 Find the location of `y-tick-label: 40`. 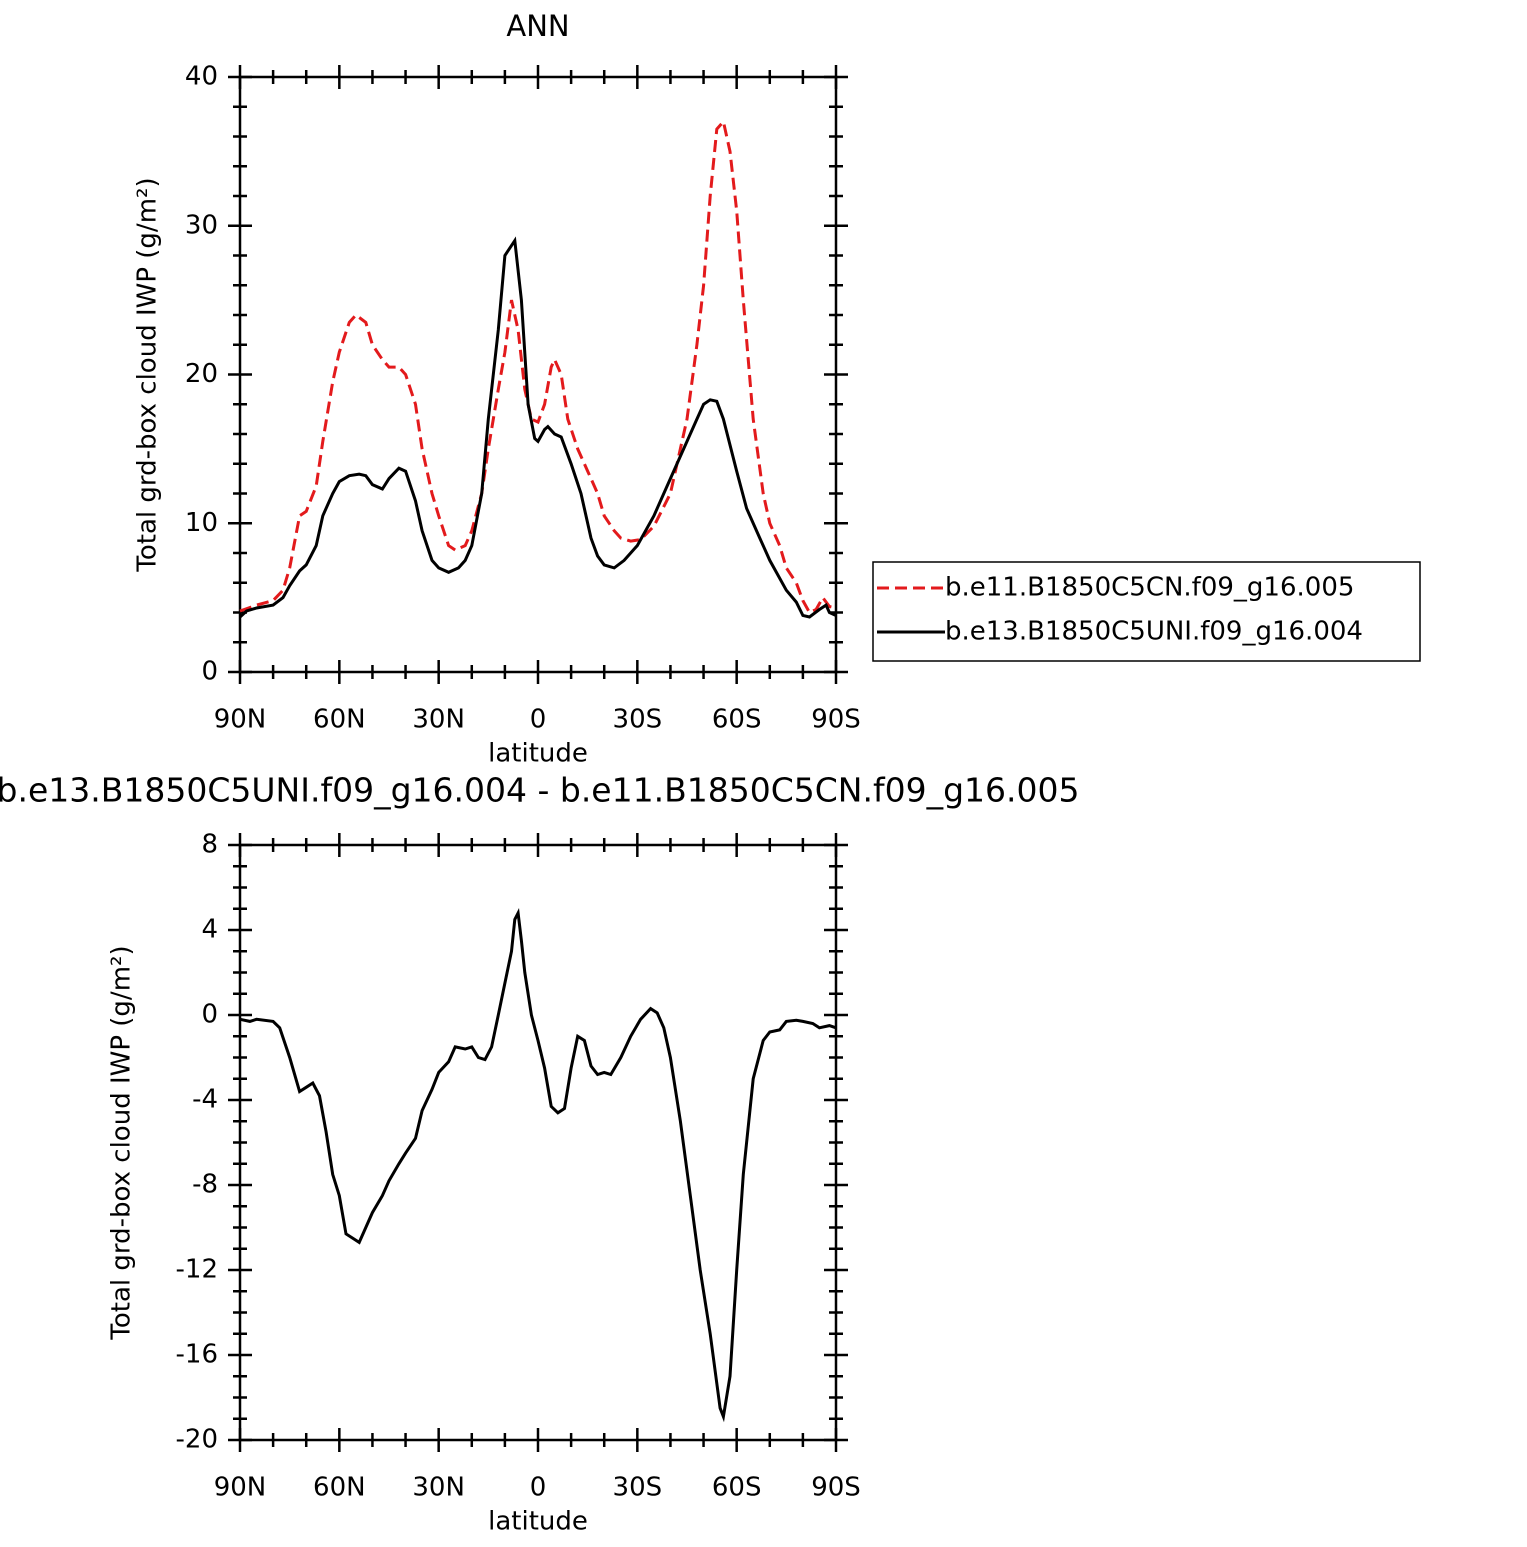

y-tick-label: 40 is located at coordinates (201, 77).